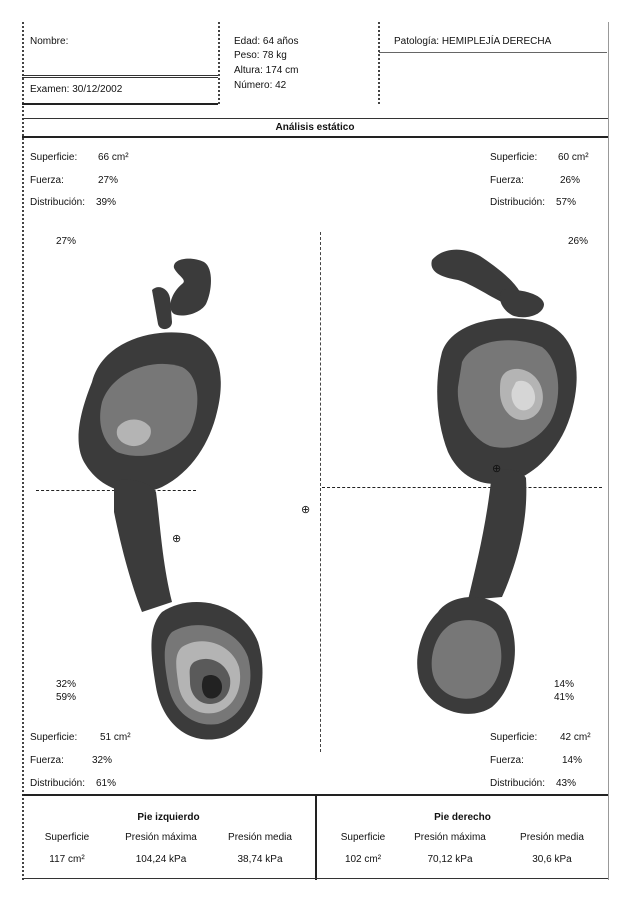  What do you see at coordinates (161, 837) in the screenshot?
I see `summary-left-header-presion-max: Presión máxima` at bounding box center [161, 837].